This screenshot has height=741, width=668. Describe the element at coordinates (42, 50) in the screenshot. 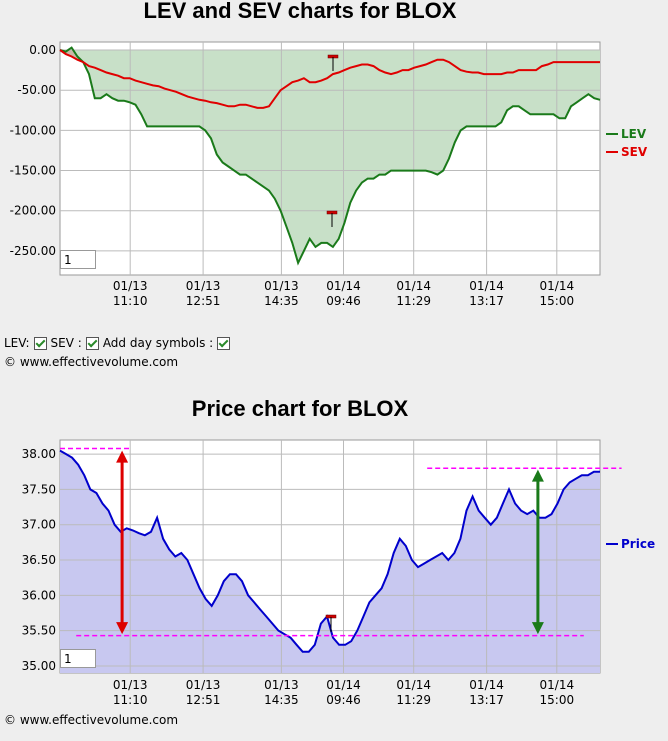

I see `y-tick-label: 0.00` at that location.